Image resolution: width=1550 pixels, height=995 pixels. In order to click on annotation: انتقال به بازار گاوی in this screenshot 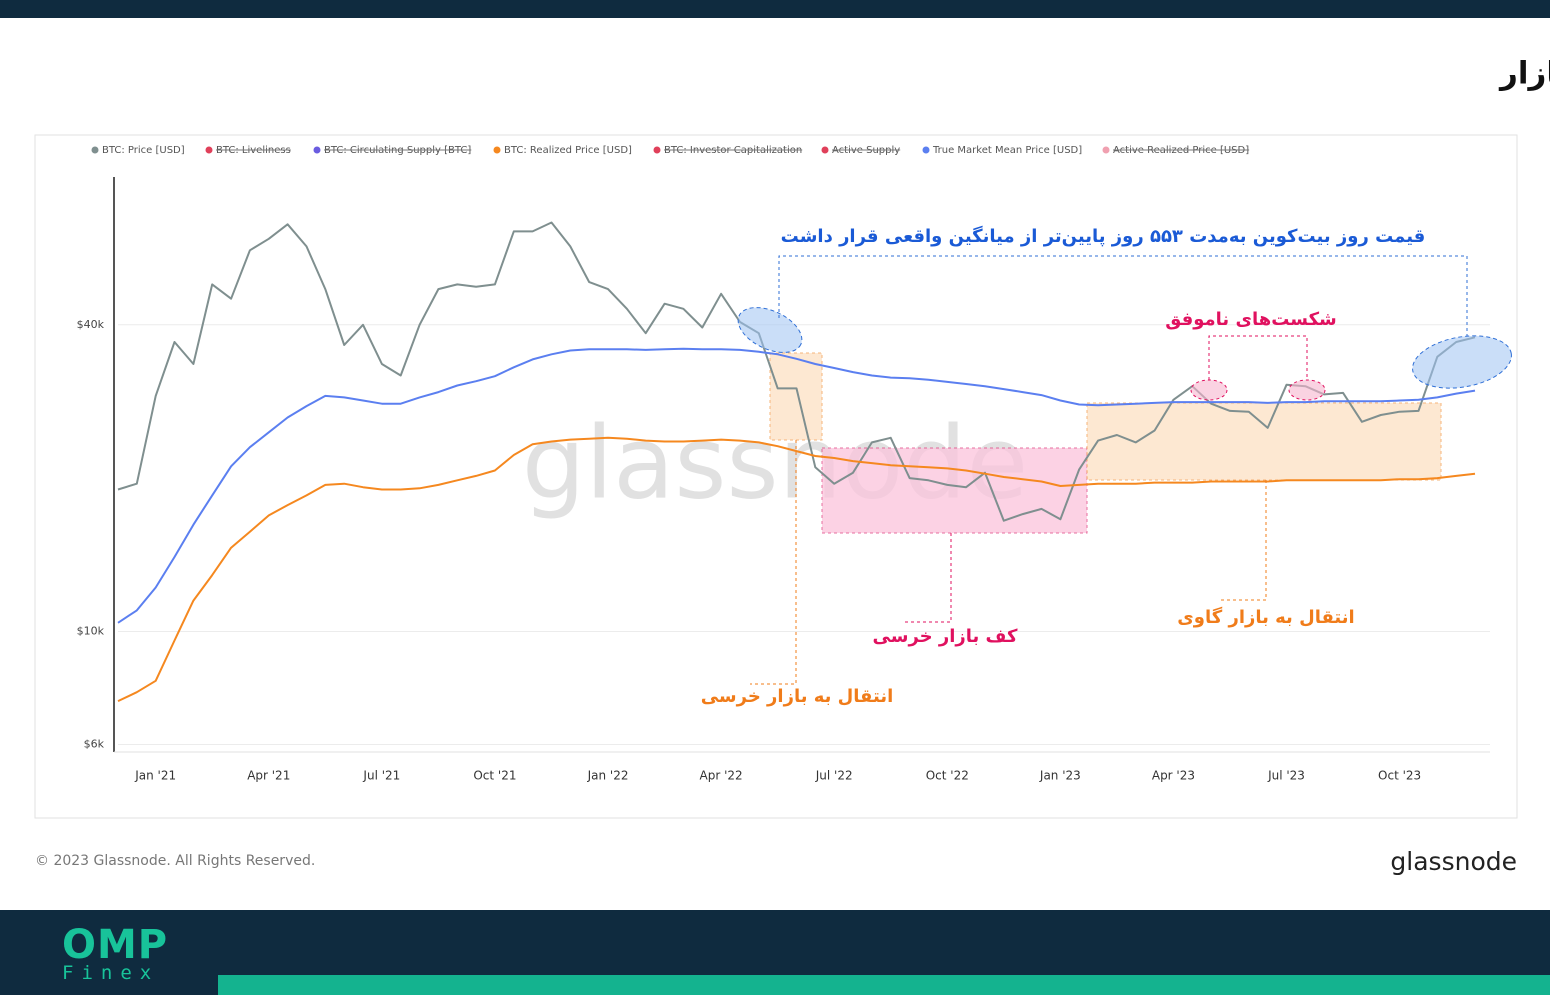, I will do `click(1265, 617)`.